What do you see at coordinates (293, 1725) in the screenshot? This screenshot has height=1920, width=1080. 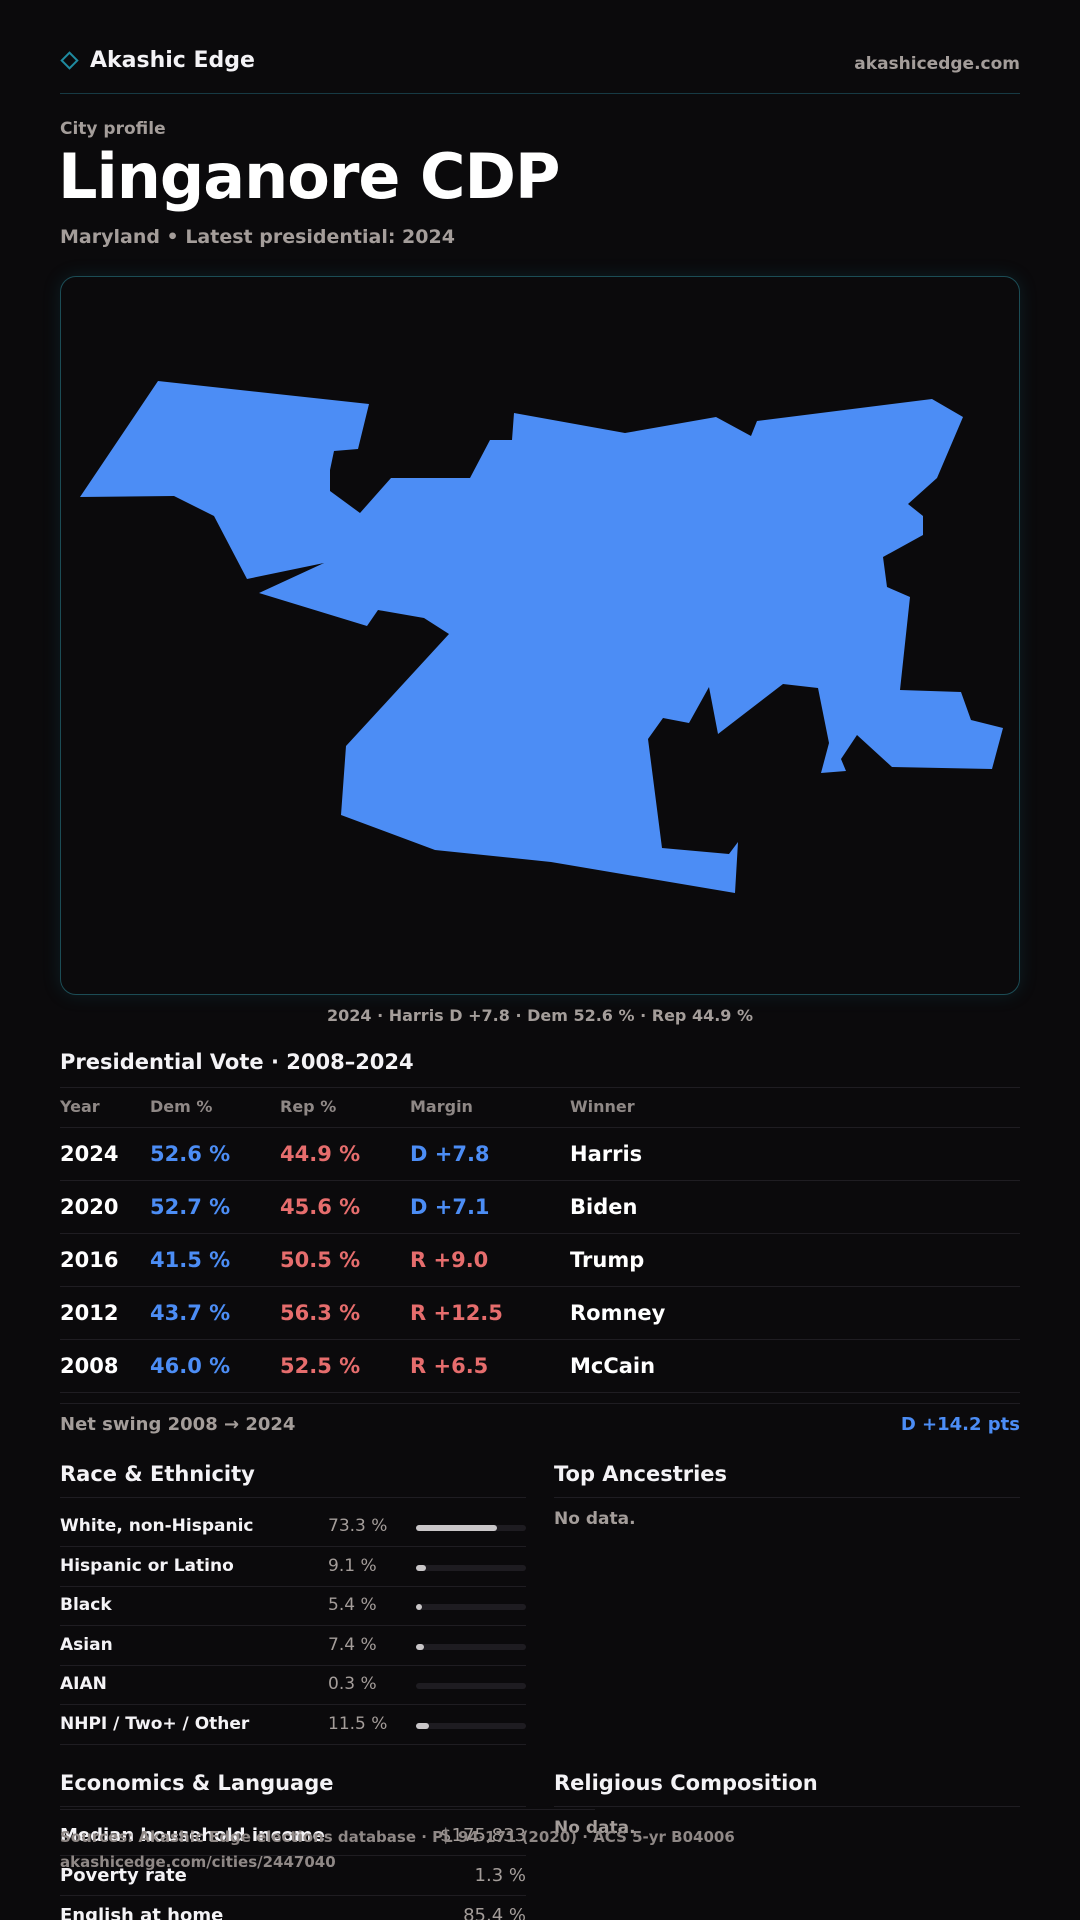 I see `race-row: NHPI / Two+ / Other 11.5 %` at bounding box center [293, 1725].